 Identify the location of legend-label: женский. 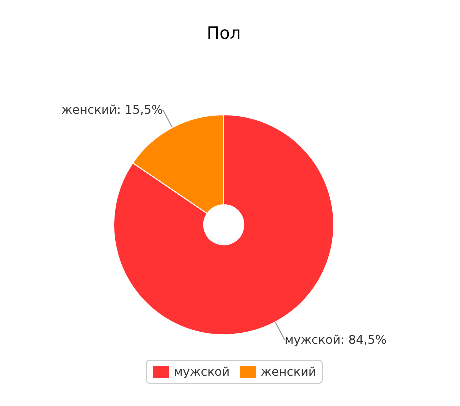
(288, 372).